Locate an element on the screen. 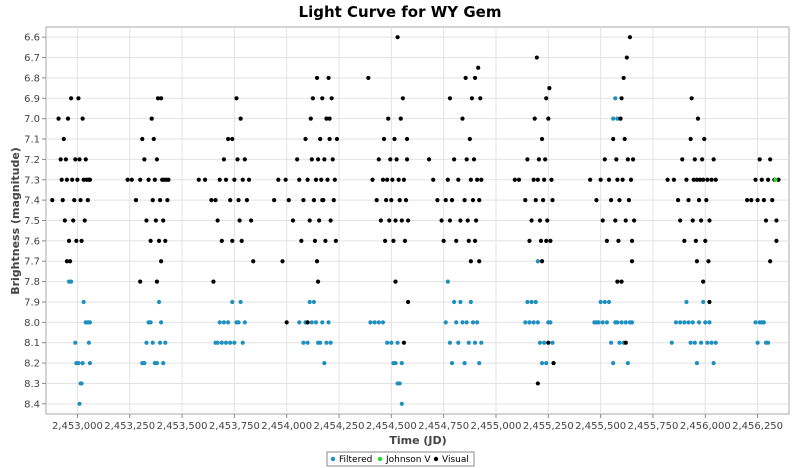 The width and height of the screenshot is (800, 468). x-tick-label: 2,455,000 is located at coordinates (496, 426).